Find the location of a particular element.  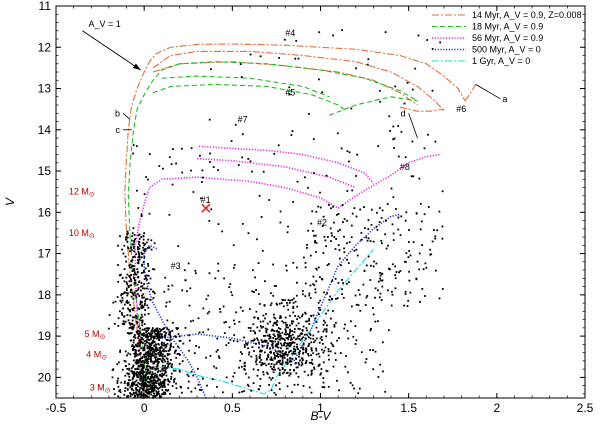

x-tick-label: 0.5 is located at coordinates (232, 408).